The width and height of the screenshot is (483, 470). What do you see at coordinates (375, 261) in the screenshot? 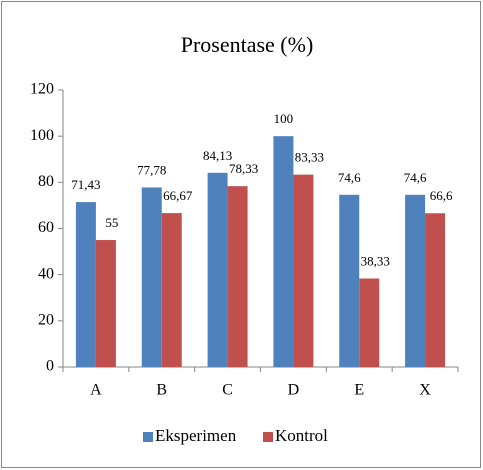
I see `value-label: 38,33` at bounding box center [375, 261].